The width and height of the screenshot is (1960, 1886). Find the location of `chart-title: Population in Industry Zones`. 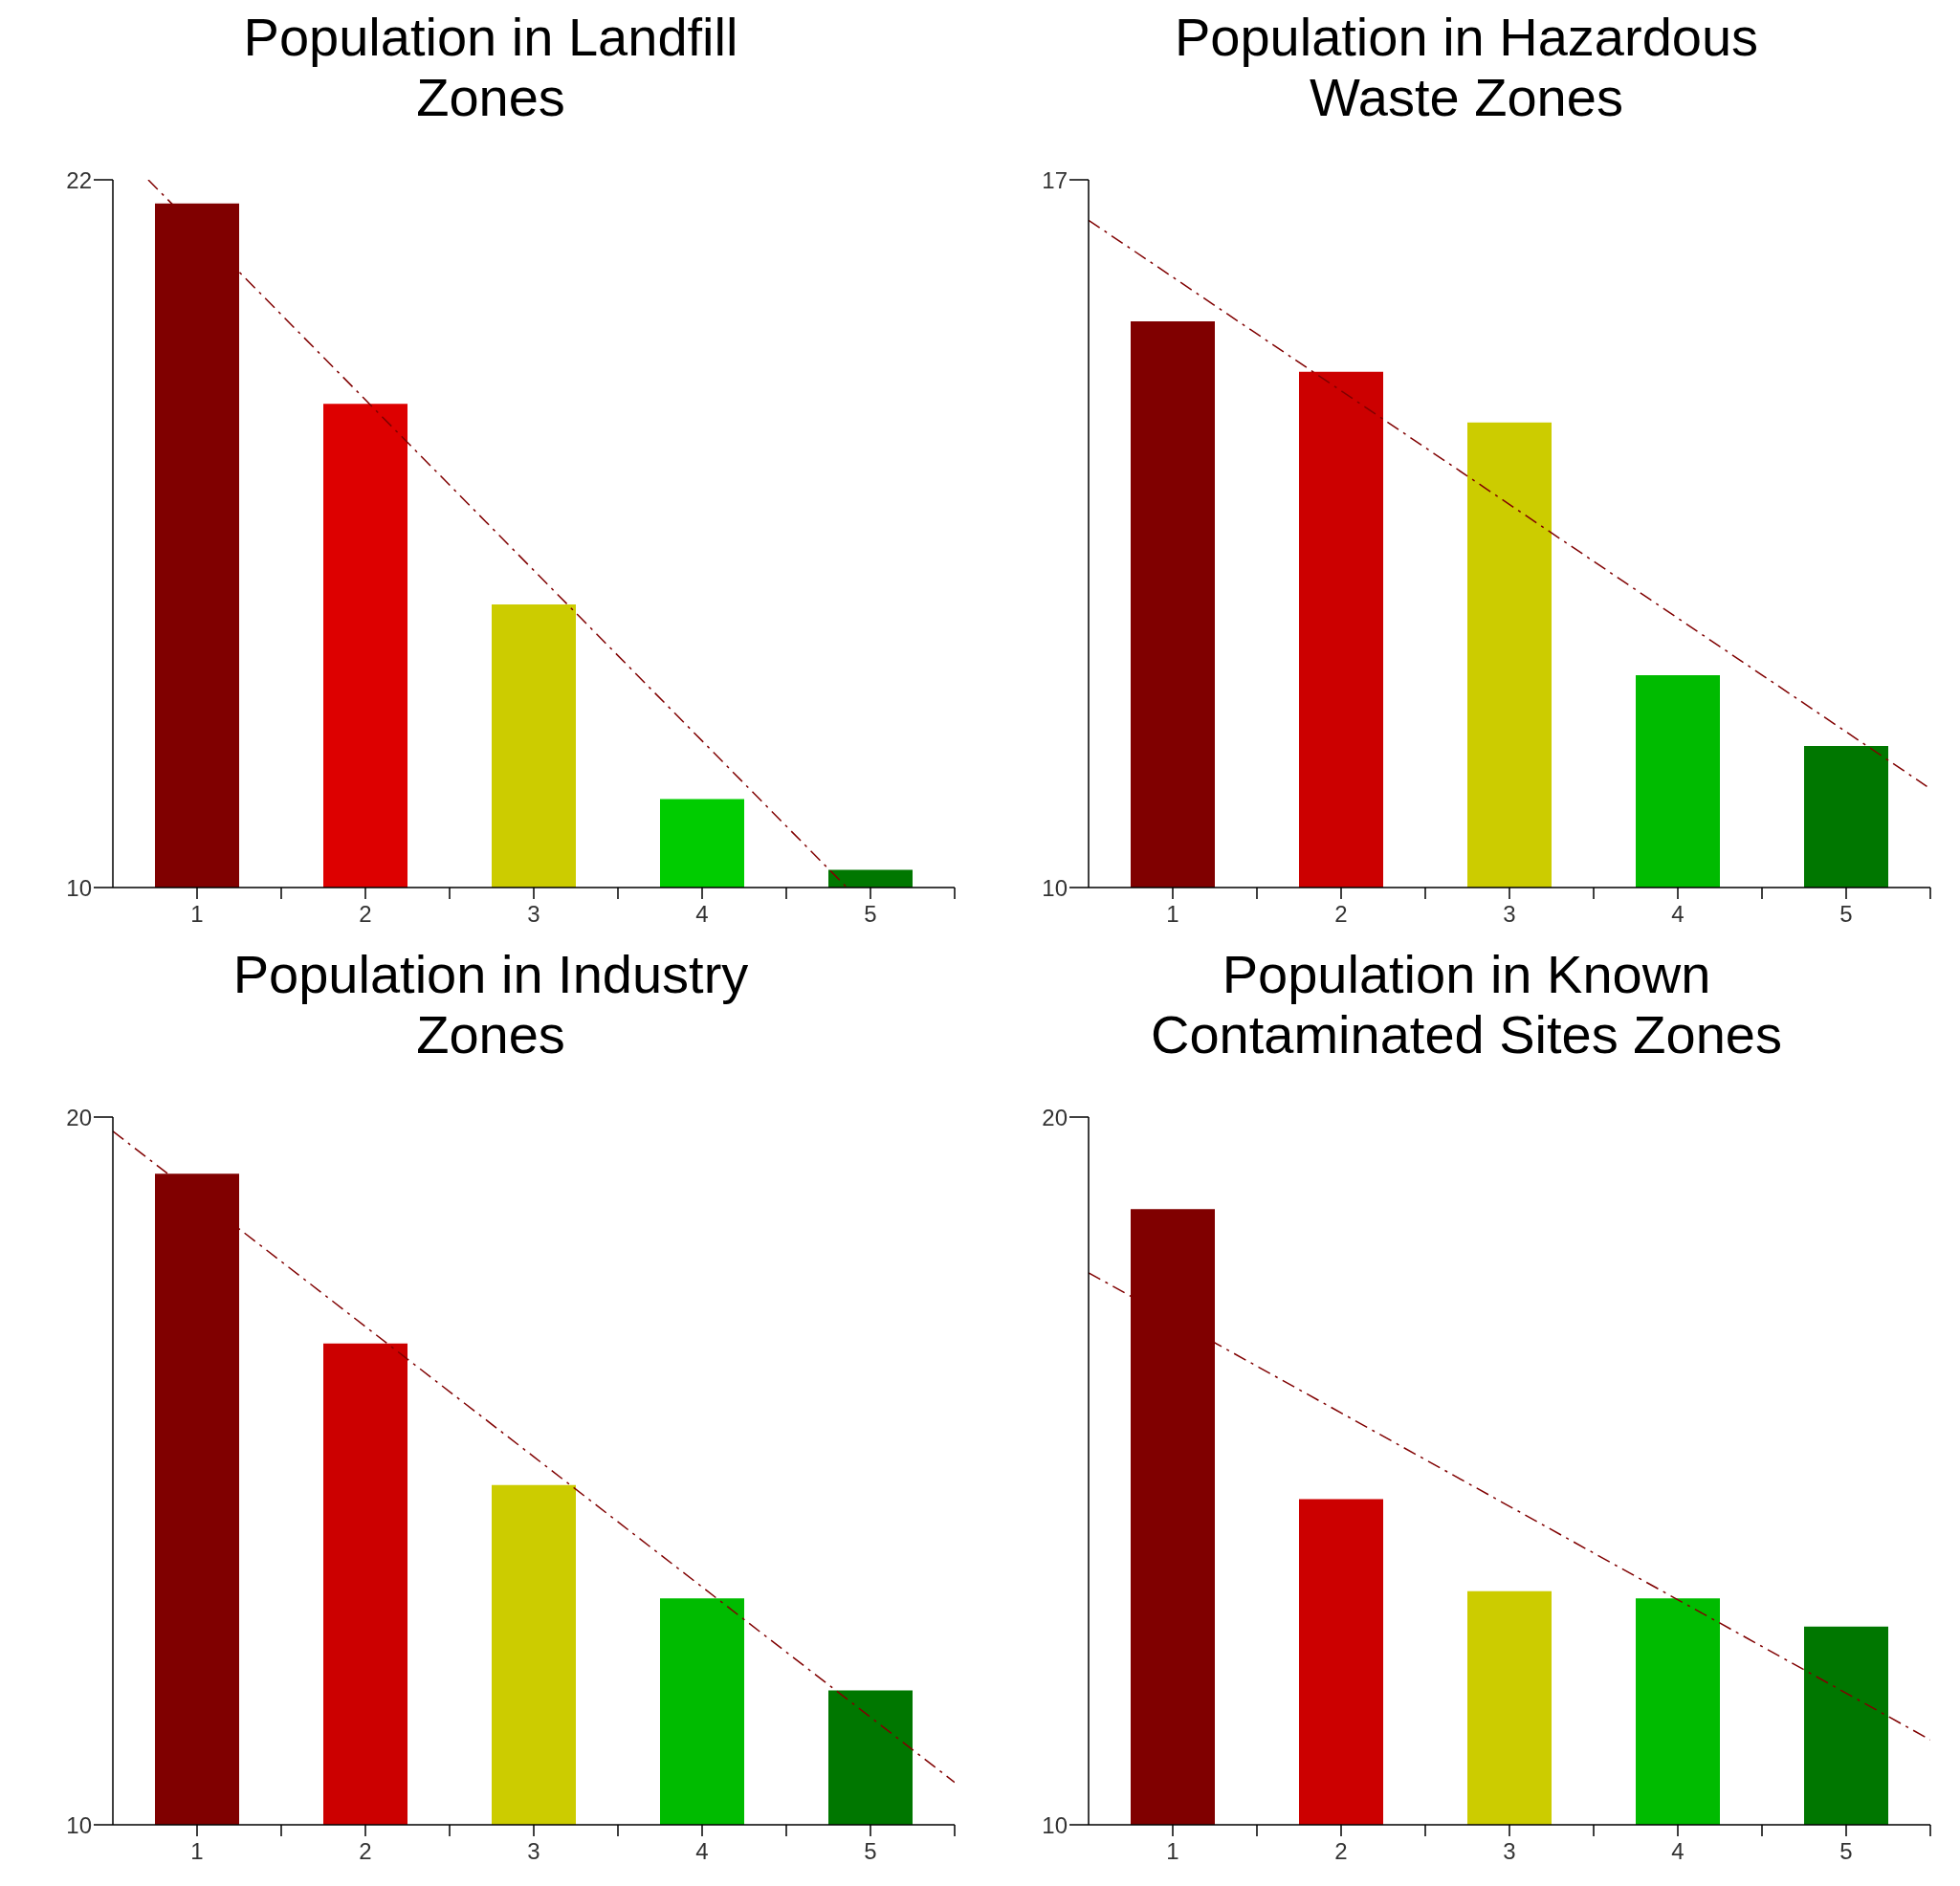

chart-title: Population in Industry Zones is located at coordinates (490, 1005).